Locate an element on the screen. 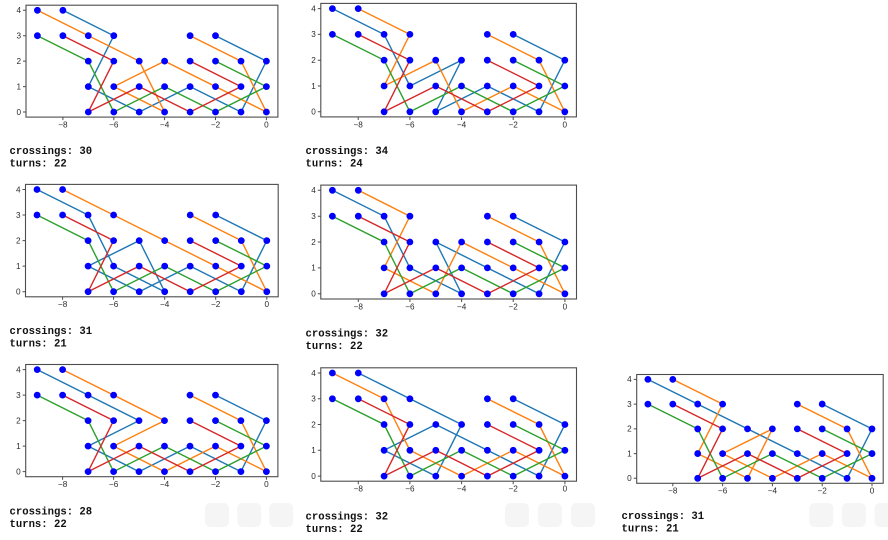  svg-text: turns: 24 is located at coordinates (335, 165).